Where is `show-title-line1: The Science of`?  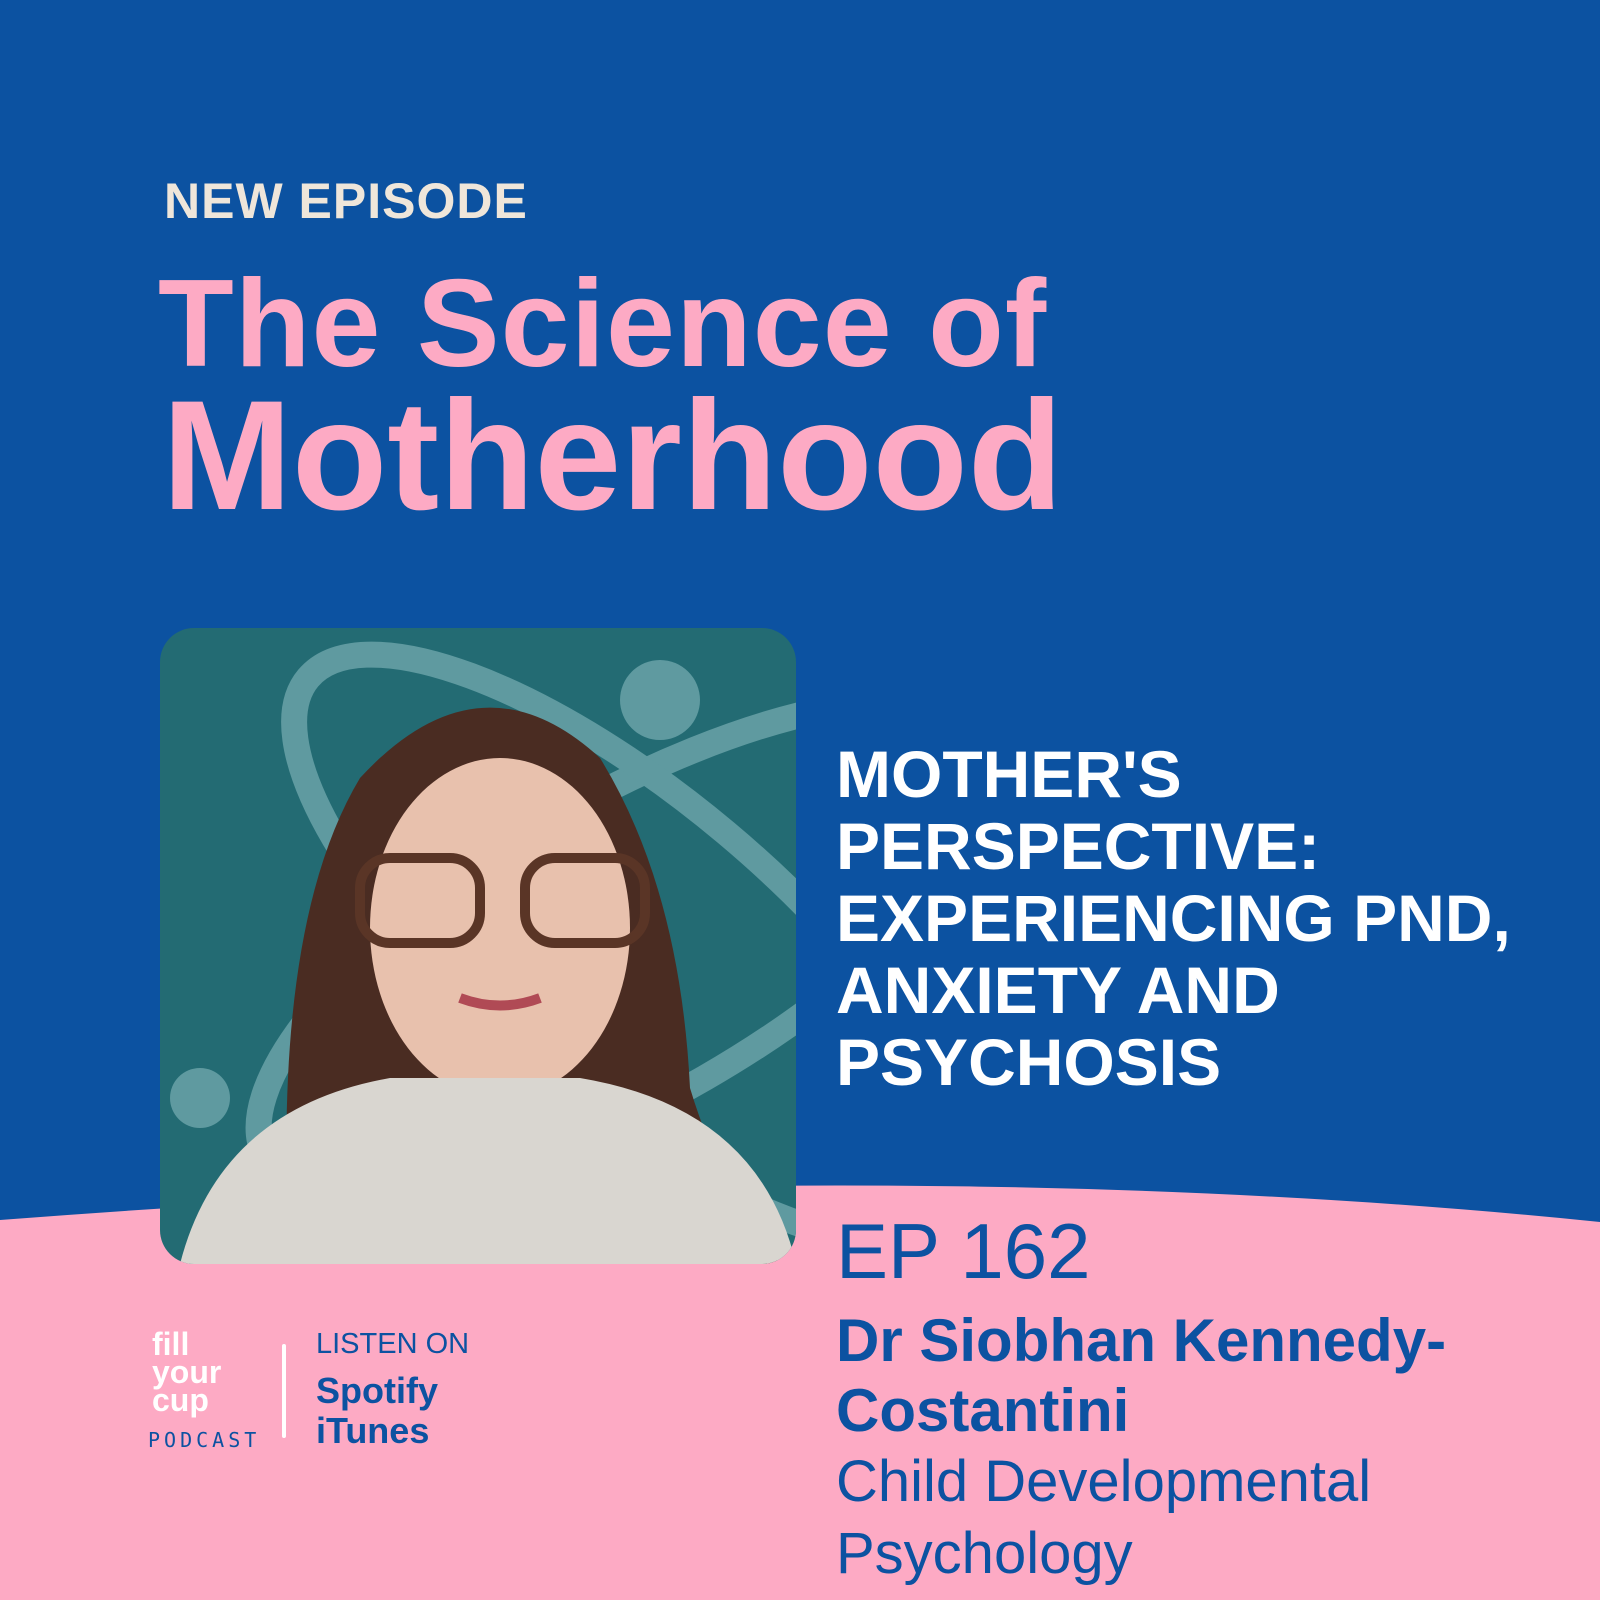 show-title-line1: The Science of is located at coordinates (603, 324).